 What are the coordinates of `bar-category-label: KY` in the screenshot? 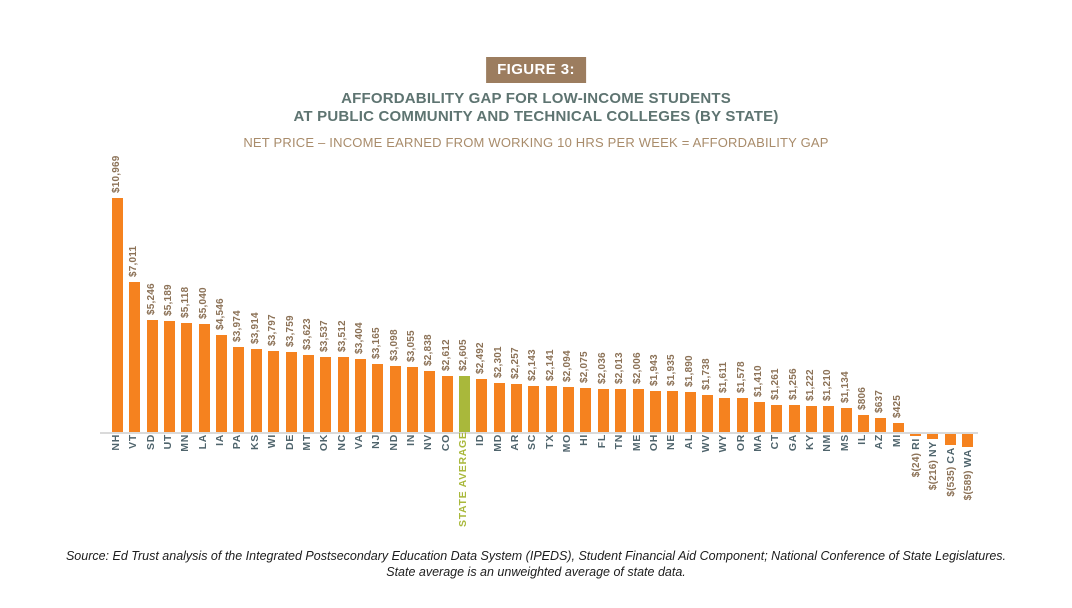 It's located at (810, 442).